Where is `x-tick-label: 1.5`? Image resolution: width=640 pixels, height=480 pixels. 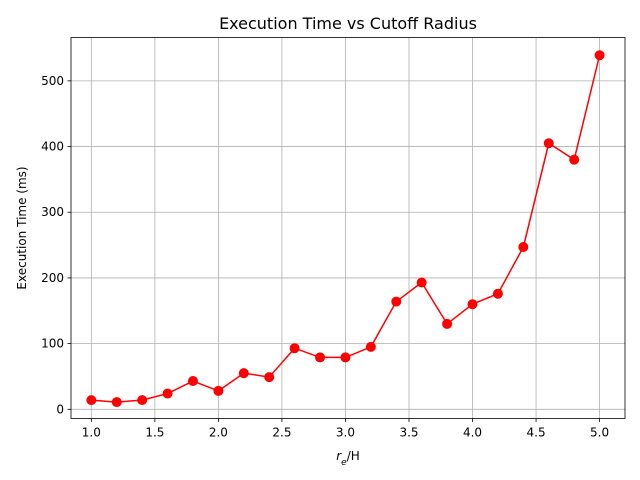
x-tick-label: 1.5 is located at coordinates (154, 433).